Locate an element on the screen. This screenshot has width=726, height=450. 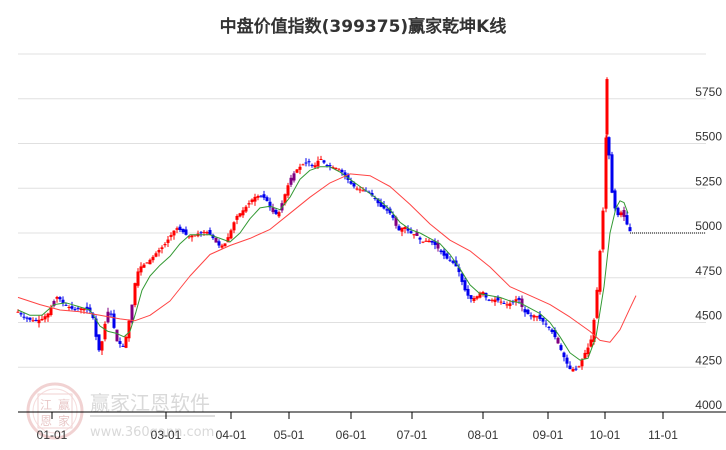
x-tick-label: 11-01 is located at coordinates (663, 435).